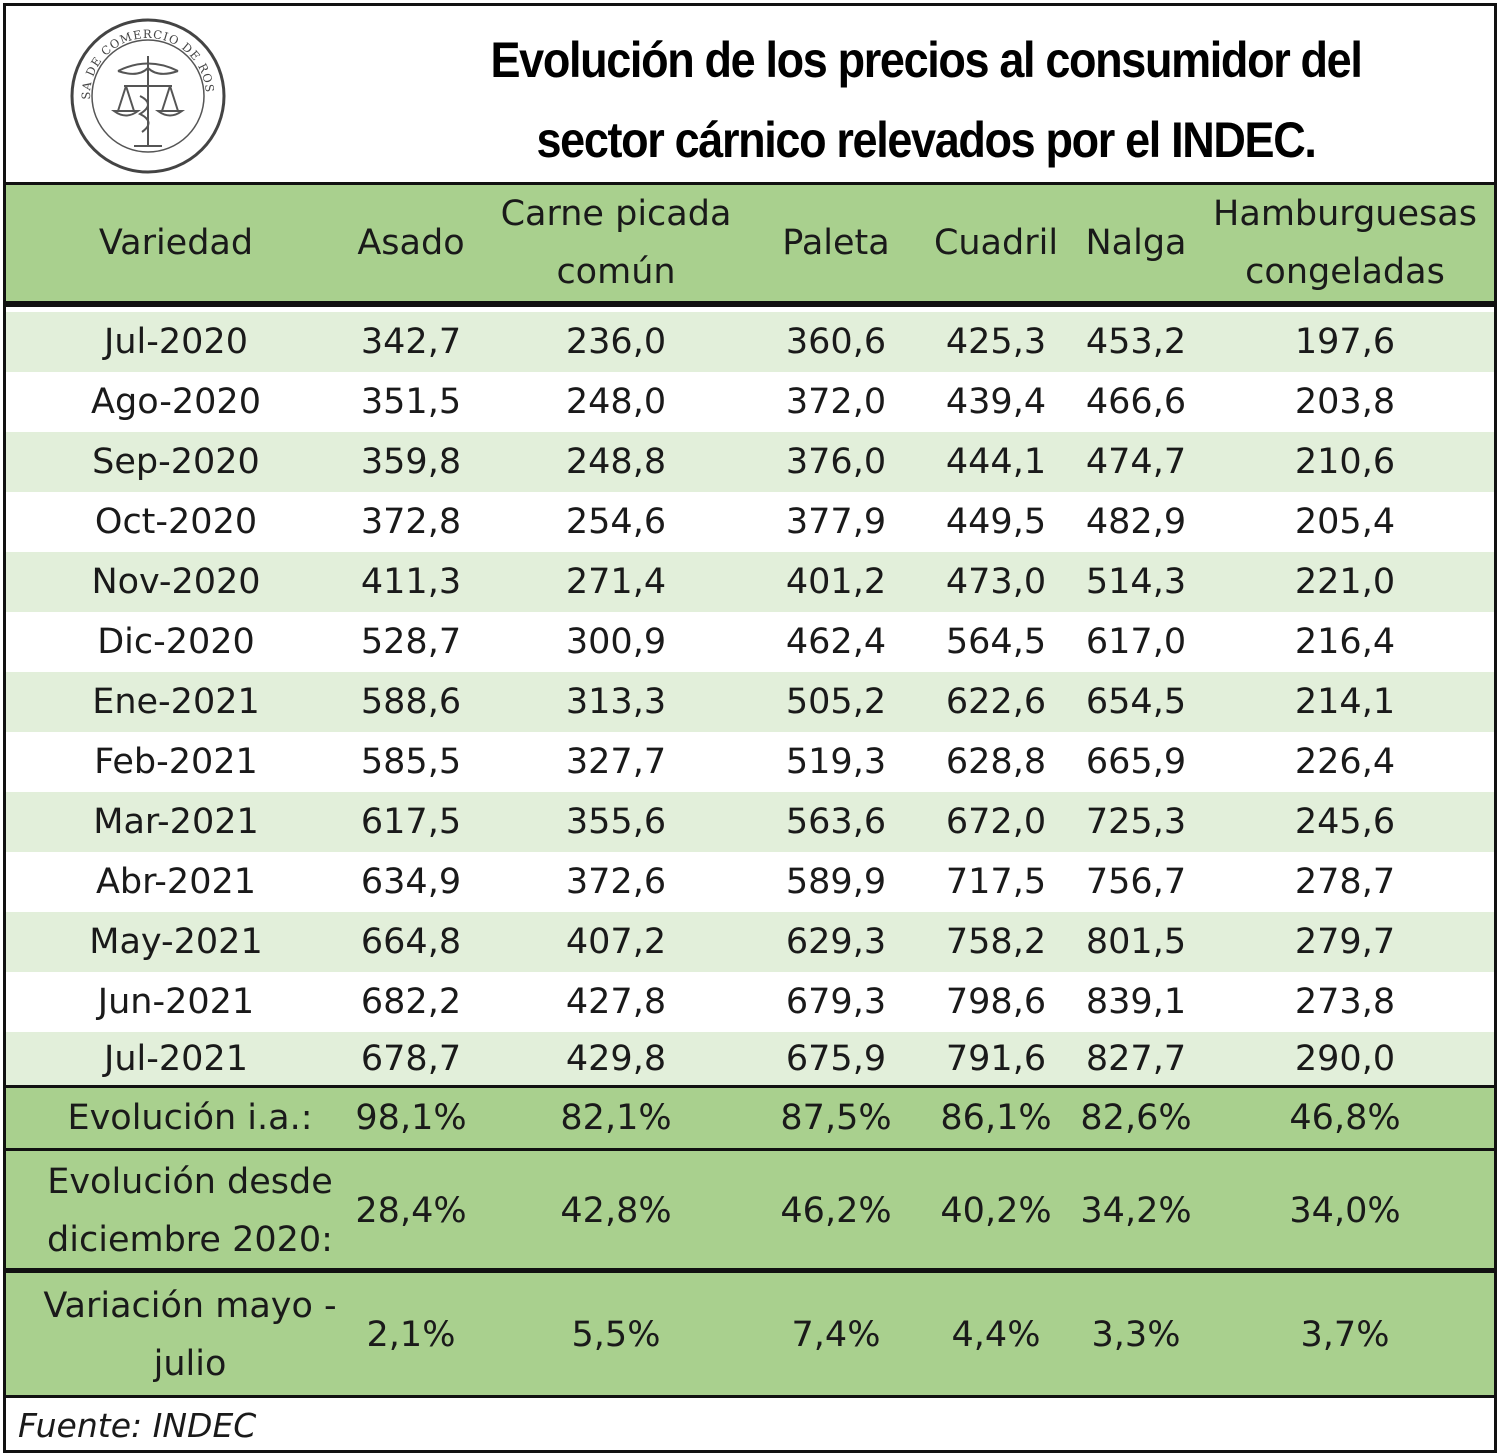  I want to click on svg-text: BOLSA DE COMERCIO DE ROSARIO, so click(142, 58).